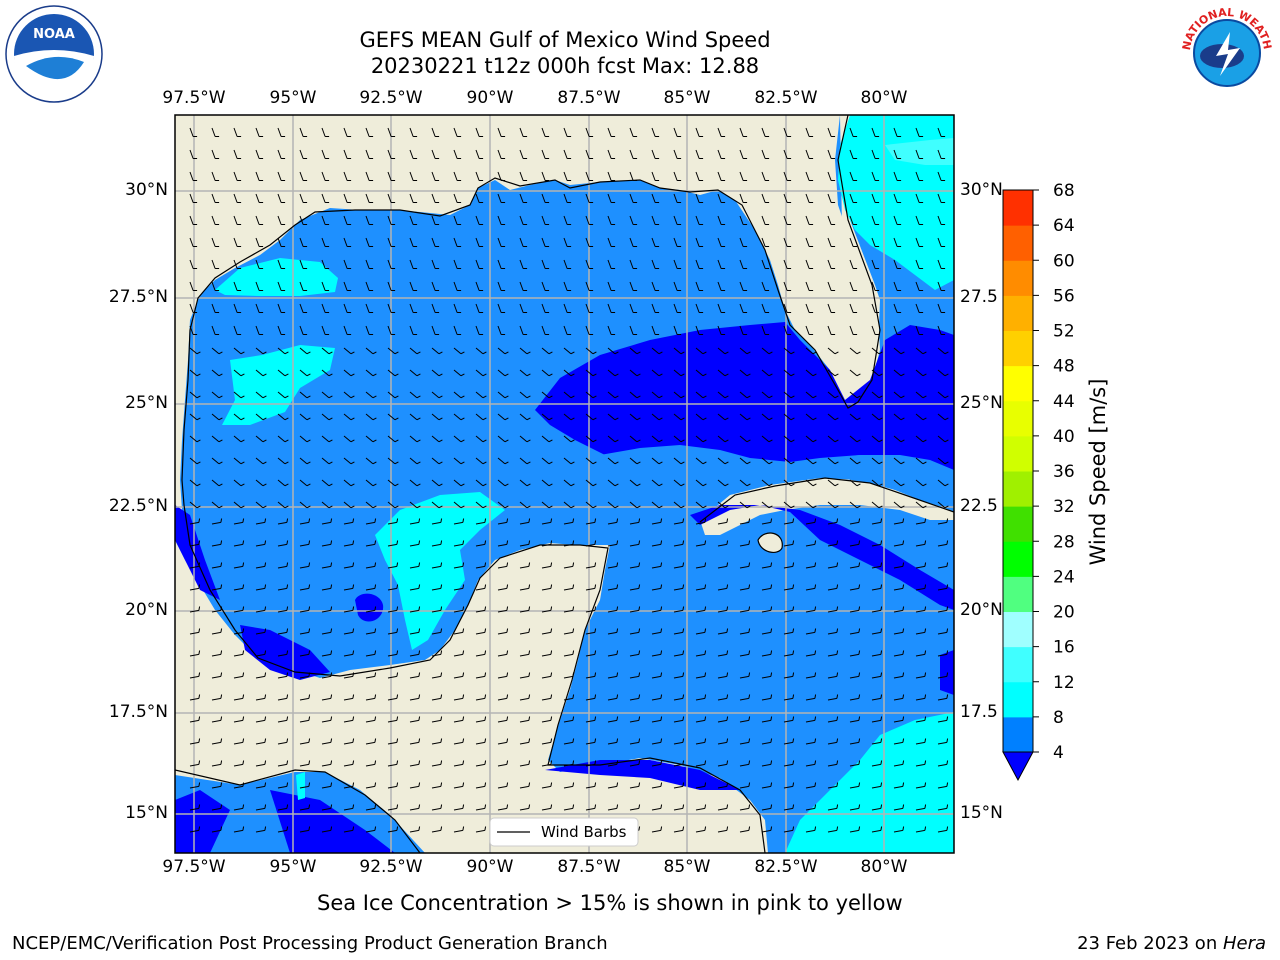 The image size is (1280, 960). I want to click on date-text: 23 Feb 2023 on, so click(1150, 943).